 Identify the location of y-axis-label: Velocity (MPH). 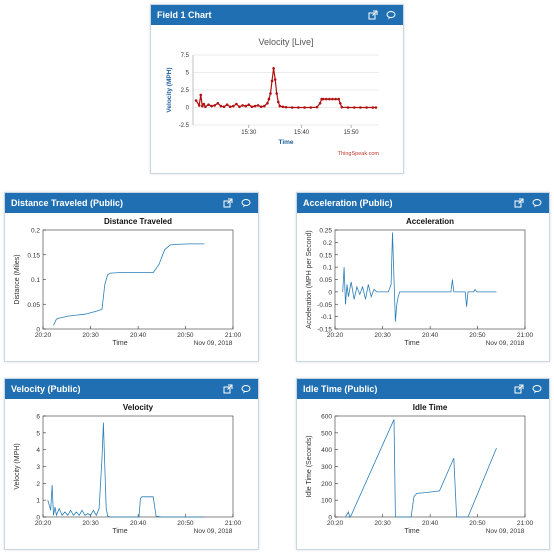
(169, 89).